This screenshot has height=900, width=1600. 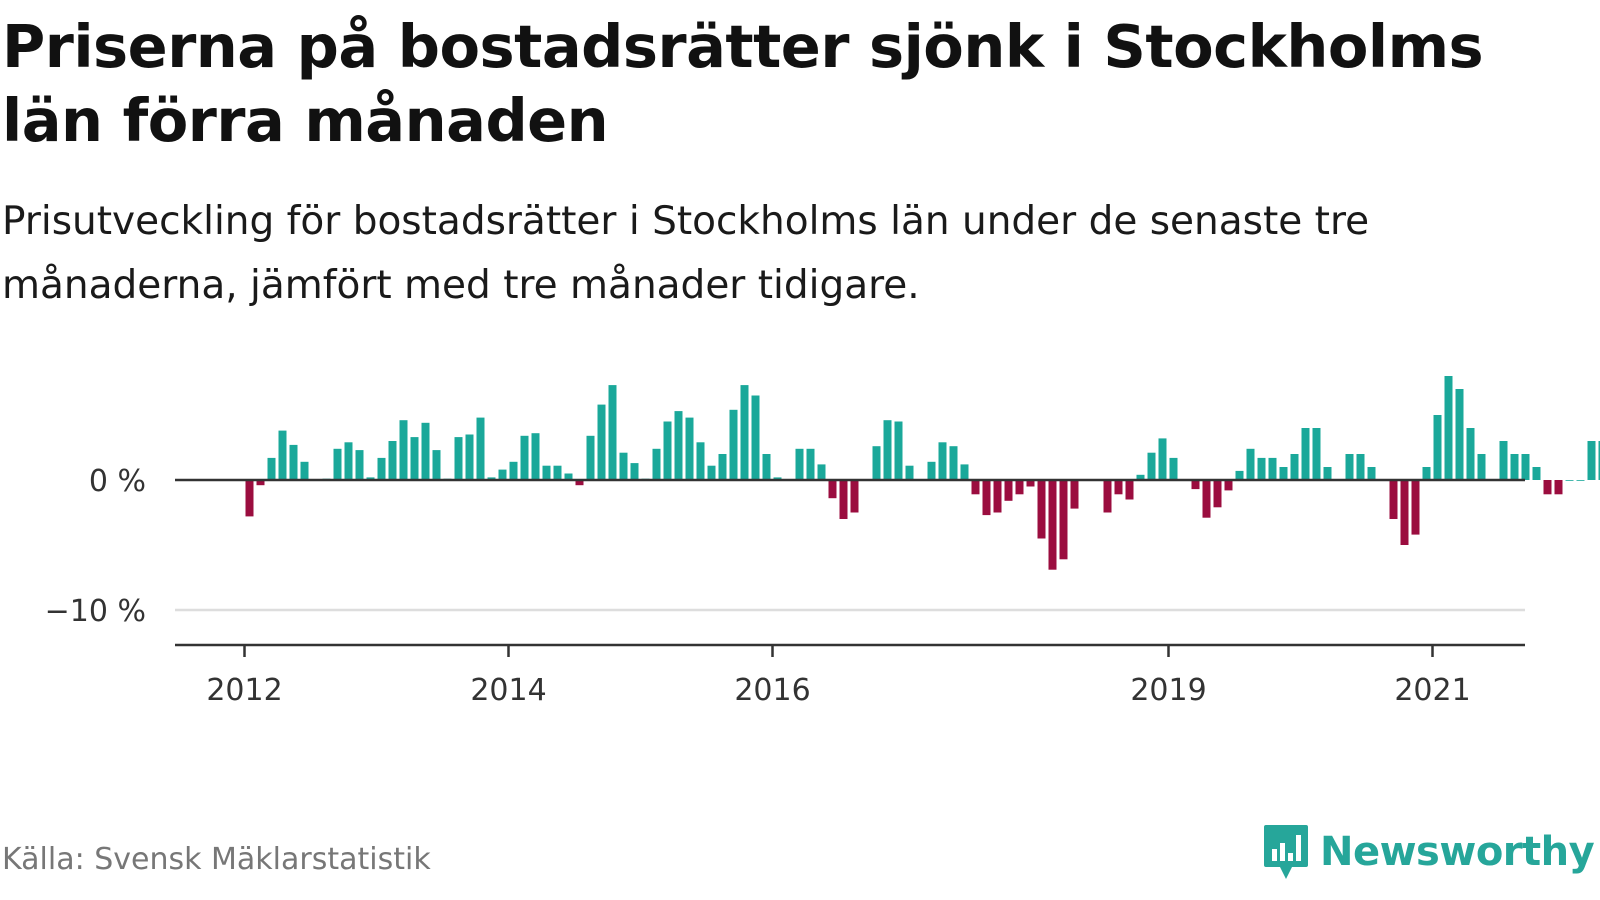 I want to click on x-tick-label: 2021, so click(x=1432, y=690).